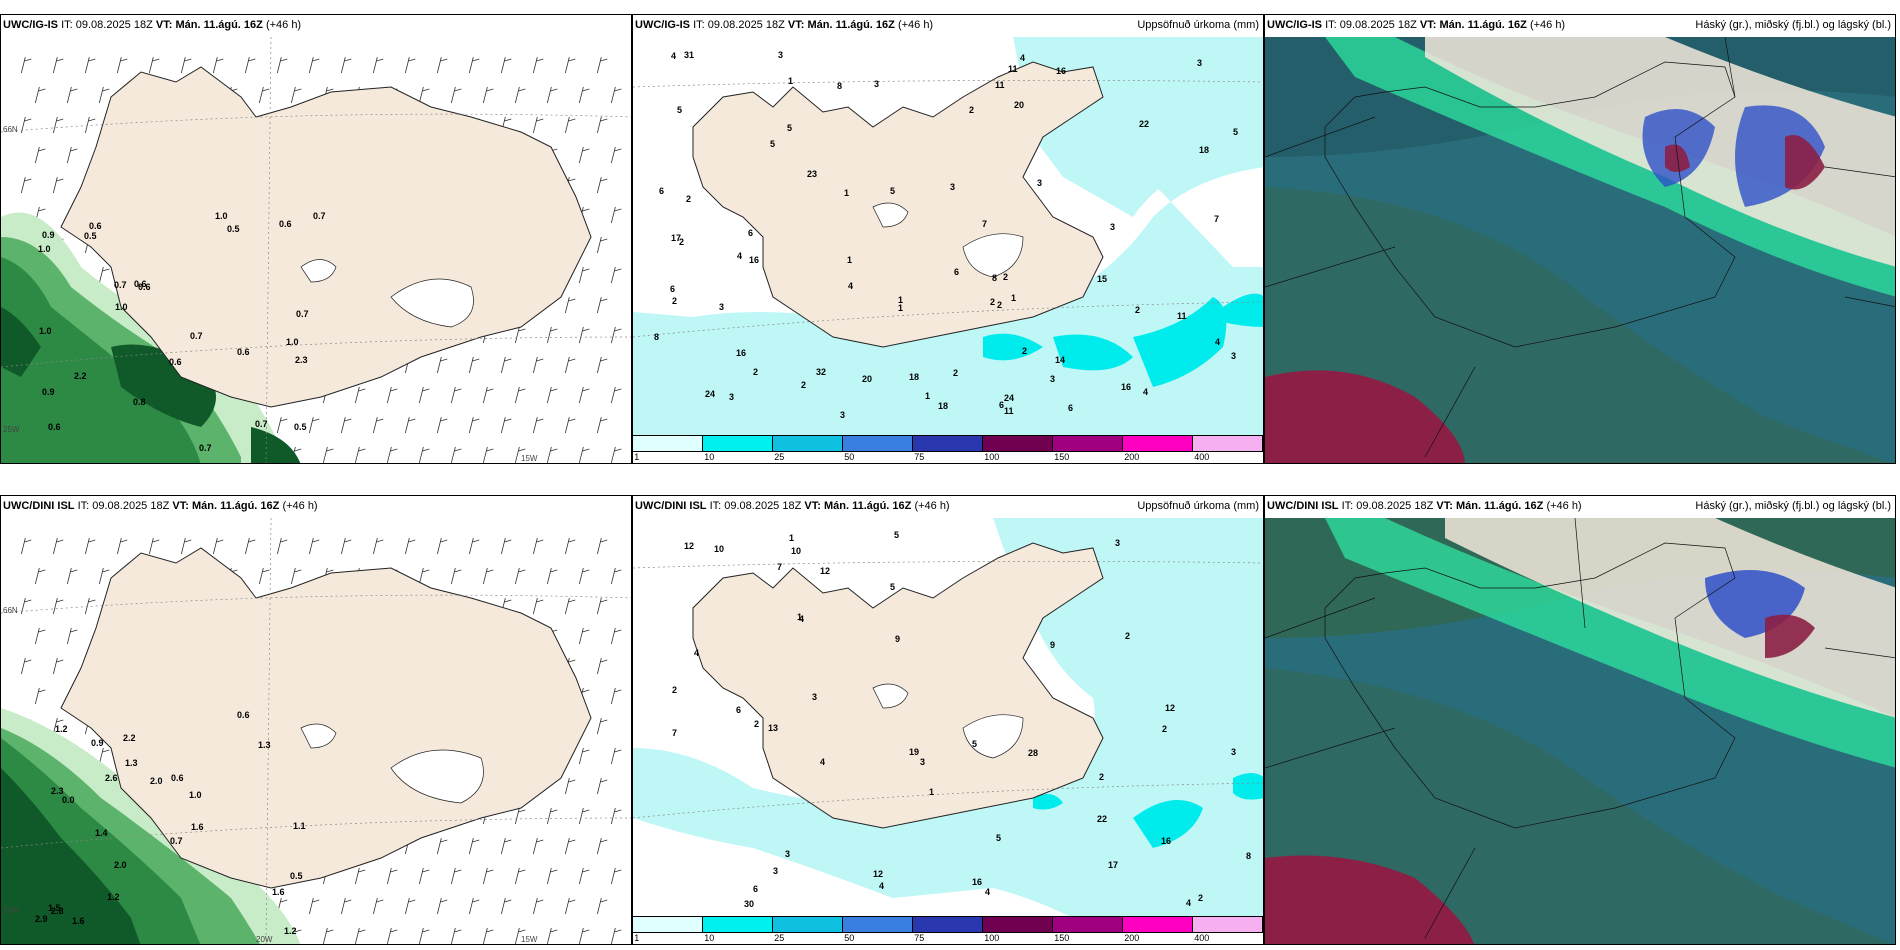 This screenshot has height=950, width=1900. I want to click on precip-shading, so click(206, 826).